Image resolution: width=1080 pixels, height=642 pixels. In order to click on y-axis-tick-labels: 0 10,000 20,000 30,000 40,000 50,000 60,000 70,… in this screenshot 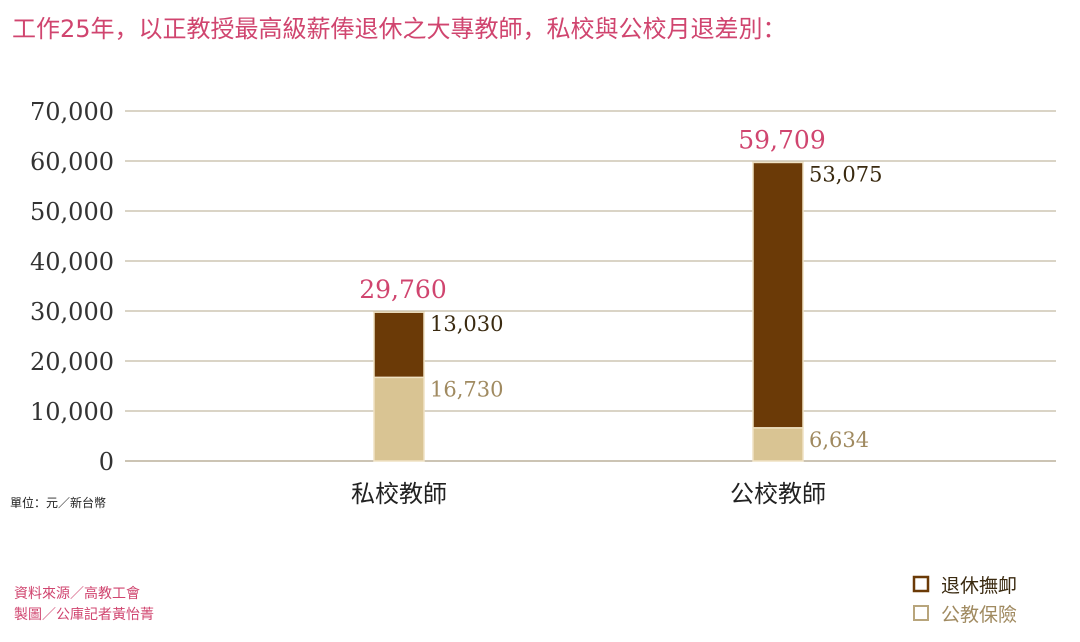, I will do `click(72, 287)`.